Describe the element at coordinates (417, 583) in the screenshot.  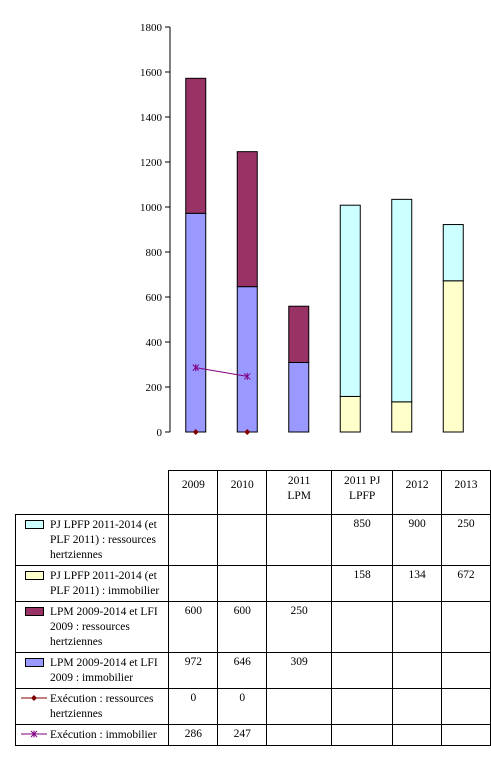
I see `data-label: 134` at that location.